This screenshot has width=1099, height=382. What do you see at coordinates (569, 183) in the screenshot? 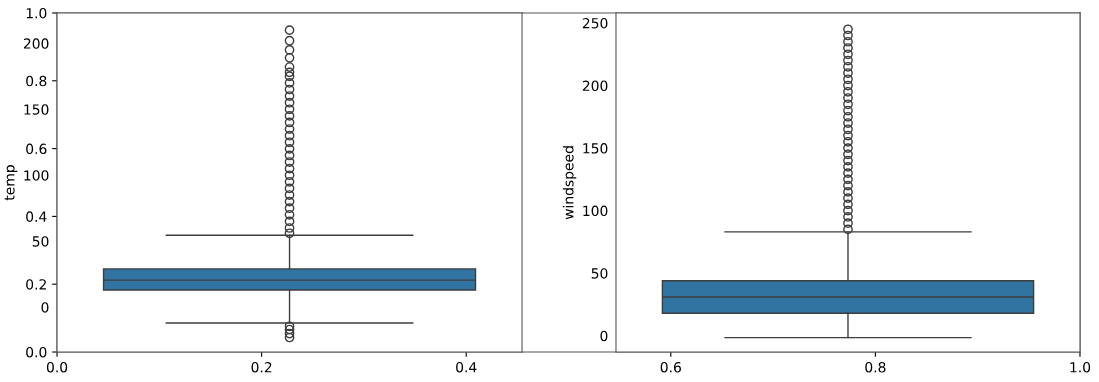
I see `y-axis-title: windspeed` at bounding box center [569, 183].